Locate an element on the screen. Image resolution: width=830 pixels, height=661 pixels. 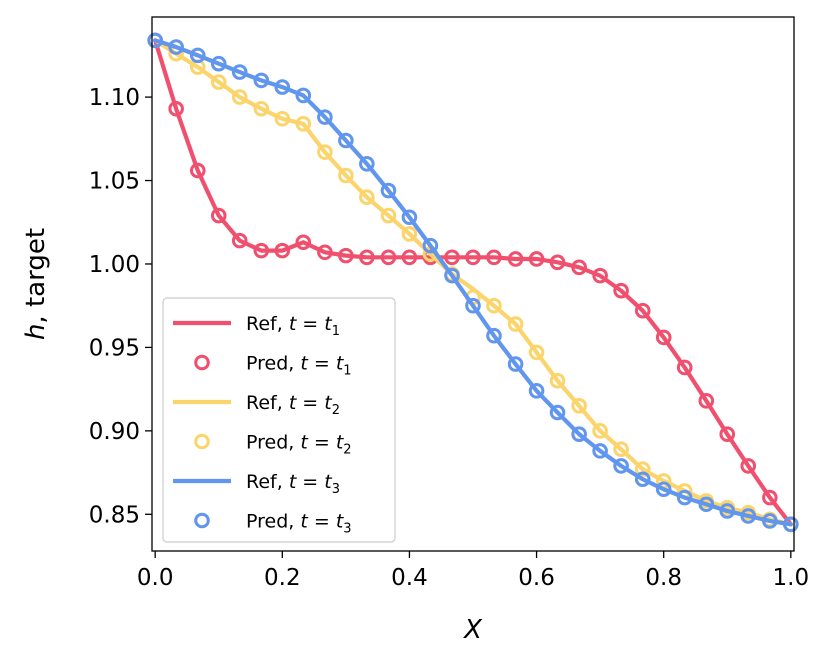
y-tick-label: 1.05 is located at coordinates (114, 182).